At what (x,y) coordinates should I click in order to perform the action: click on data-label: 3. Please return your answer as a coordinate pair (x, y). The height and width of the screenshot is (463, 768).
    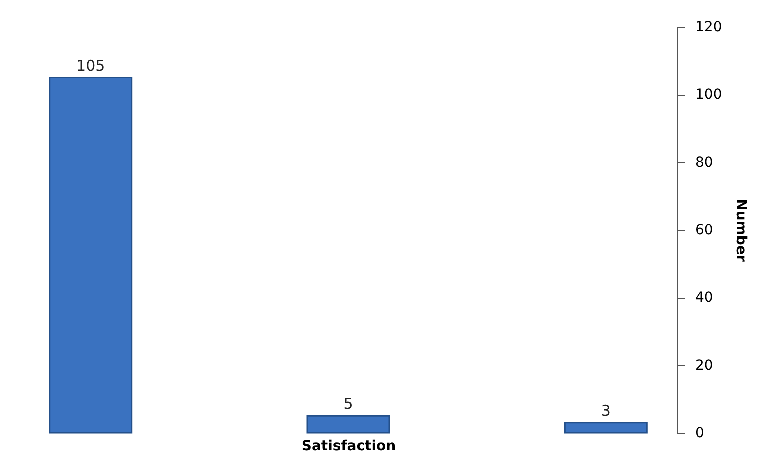
    Looking at the image, I should click on (606, 411).